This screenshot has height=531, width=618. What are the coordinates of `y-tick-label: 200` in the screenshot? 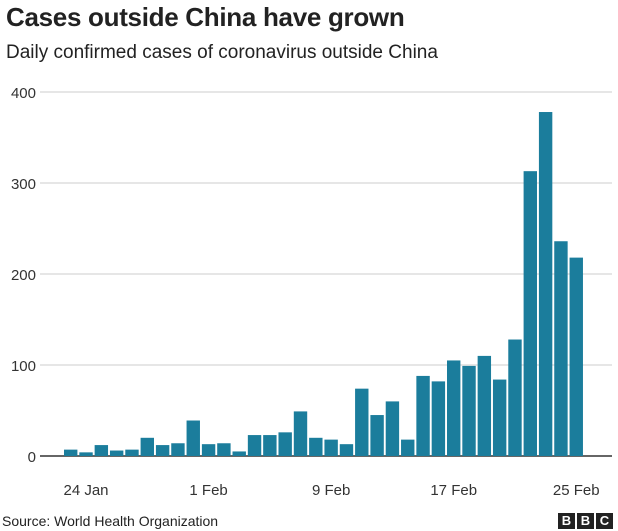 It's located at (23, 275).